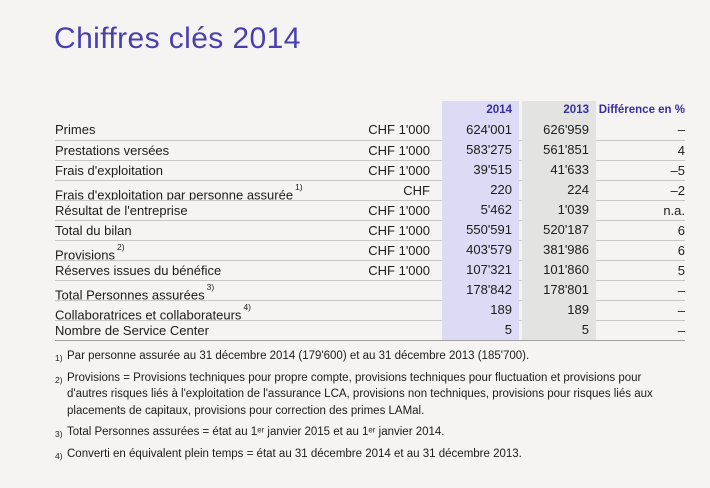 The image size is (710, 488). What do you see at coordinates (559, 190) in the screenshot?
I see `value-2013: 224` at bounding box center [559, 190].